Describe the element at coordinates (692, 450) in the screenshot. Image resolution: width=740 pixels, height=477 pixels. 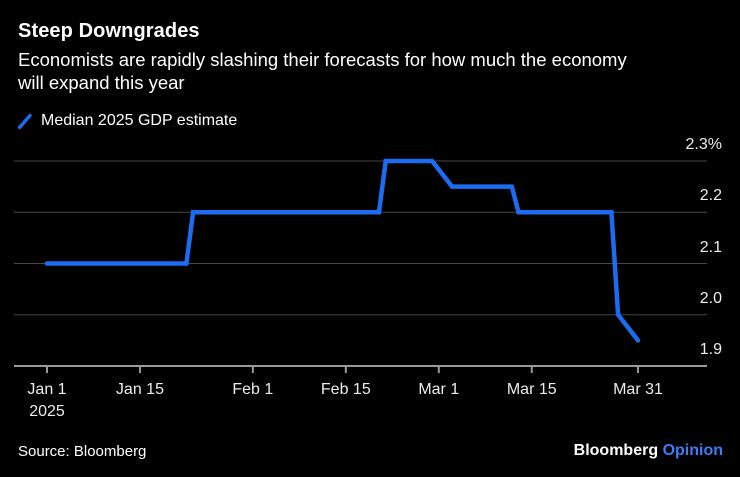
I see `brand-suffix: Opinion` at that location.